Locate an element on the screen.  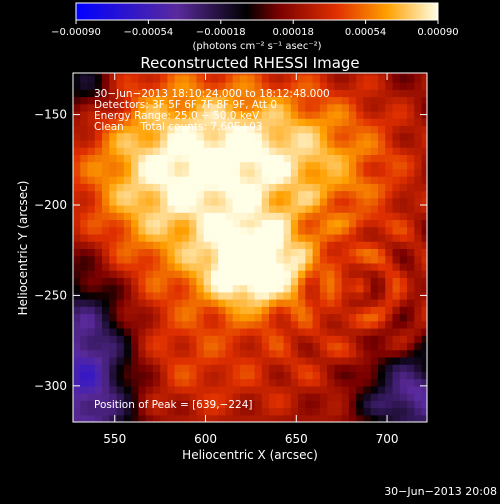
y-tick-label: −250 is located at coordinates (50, 295).